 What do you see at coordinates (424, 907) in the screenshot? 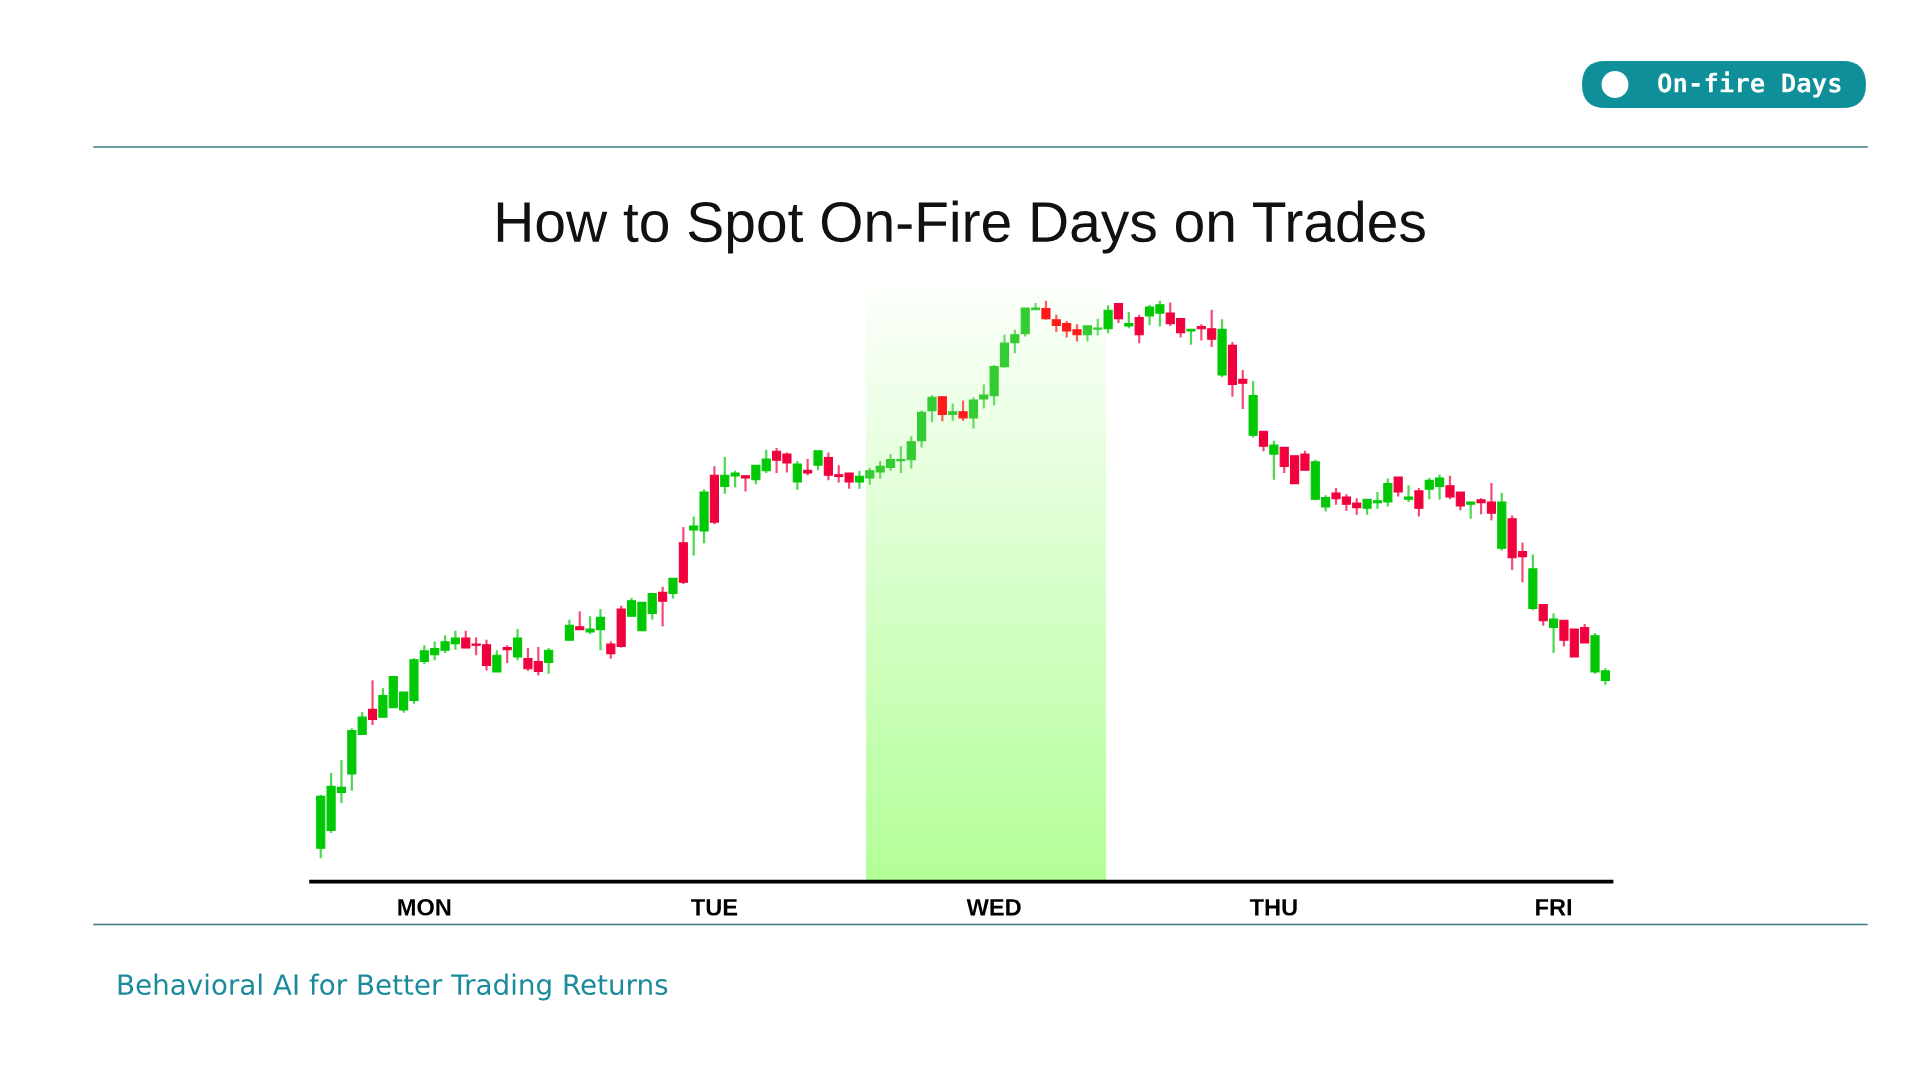
I see `x-tick-label: MON` at bounding box center [424, 907].